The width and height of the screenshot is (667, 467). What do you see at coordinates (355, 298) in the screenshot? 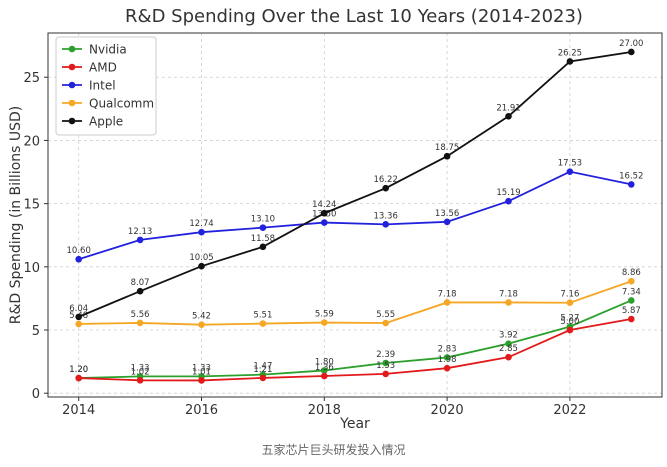
I see `series-qualcomm: 5.485.565.425.515.595.557.187.187.168.86` at bounding box center [355, 298].